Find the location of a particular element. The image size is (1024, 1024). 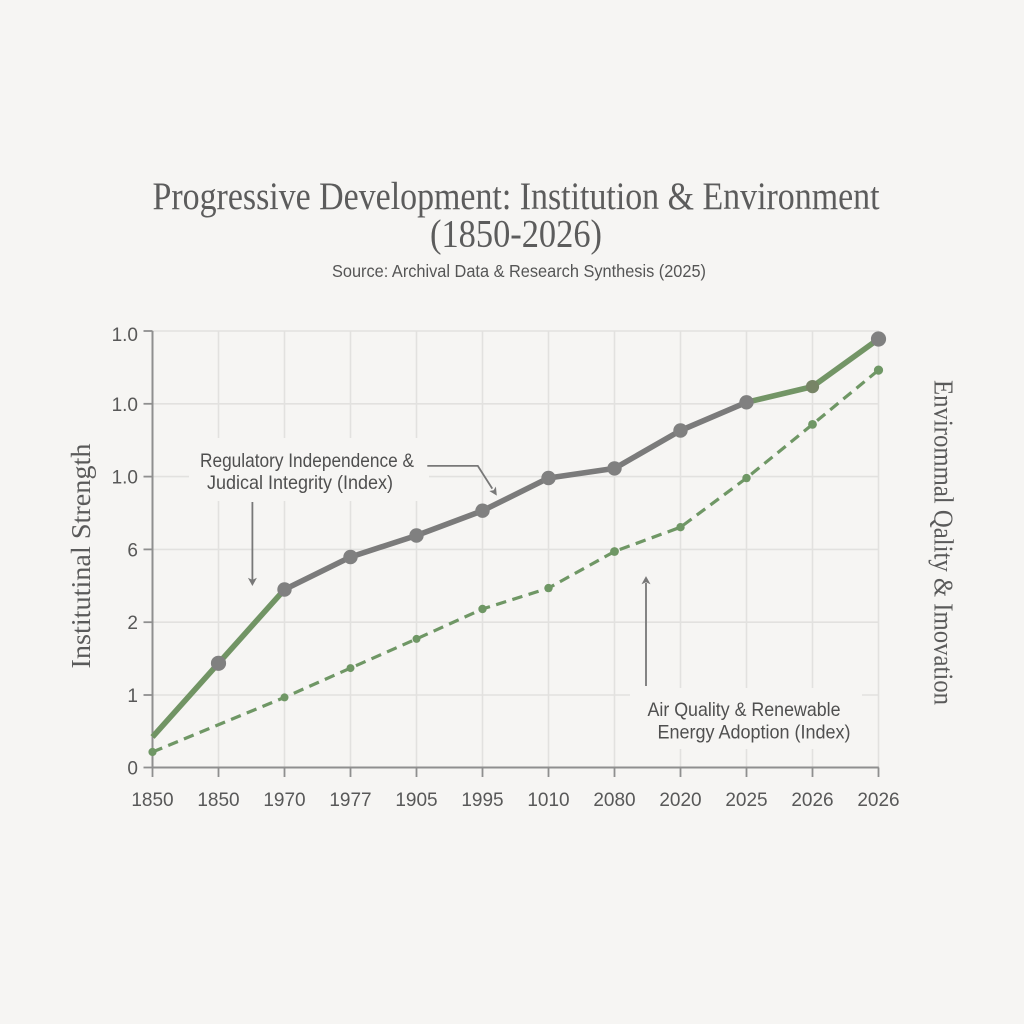

svg-text: 1977 is located at coordinates (350, 800).